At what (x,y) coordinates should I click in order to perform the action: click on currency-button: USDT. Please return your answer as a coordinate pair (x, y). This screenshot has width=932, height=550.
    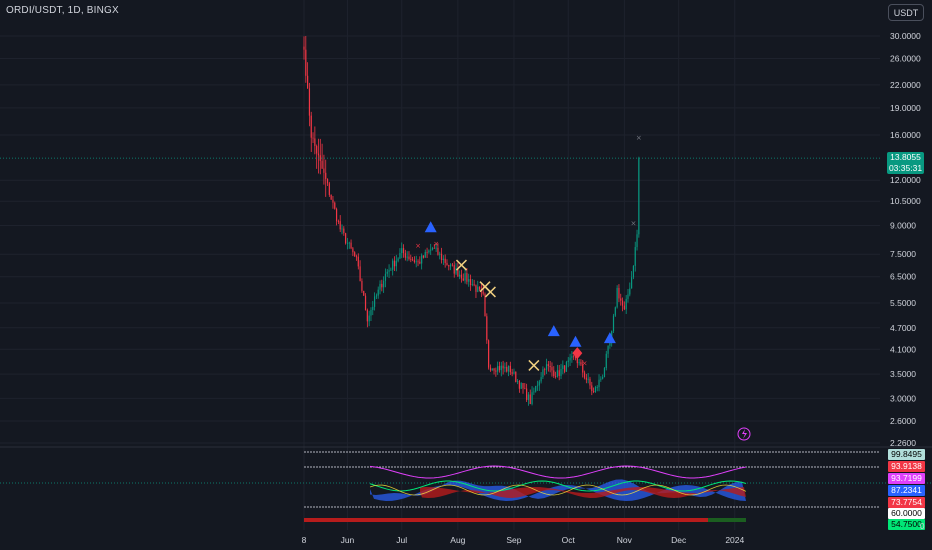
    Looking at the image, I should click on (906, 12).